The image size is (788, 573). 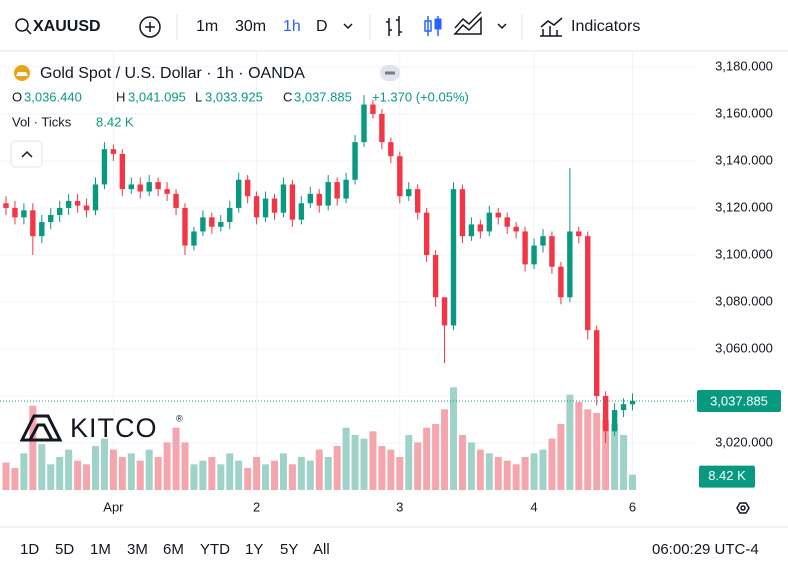 I want to click on clock: 06:00:29 UTC-4, so click(x=705, y=549).